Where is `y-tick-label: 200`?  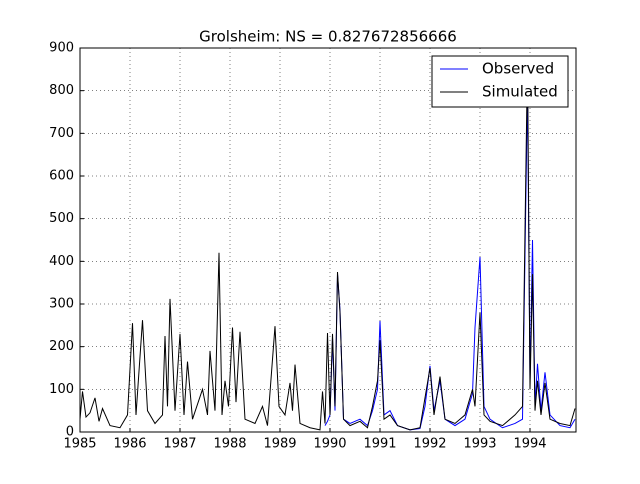 y-tick-label: 200 is located at coordinates (61, 346).